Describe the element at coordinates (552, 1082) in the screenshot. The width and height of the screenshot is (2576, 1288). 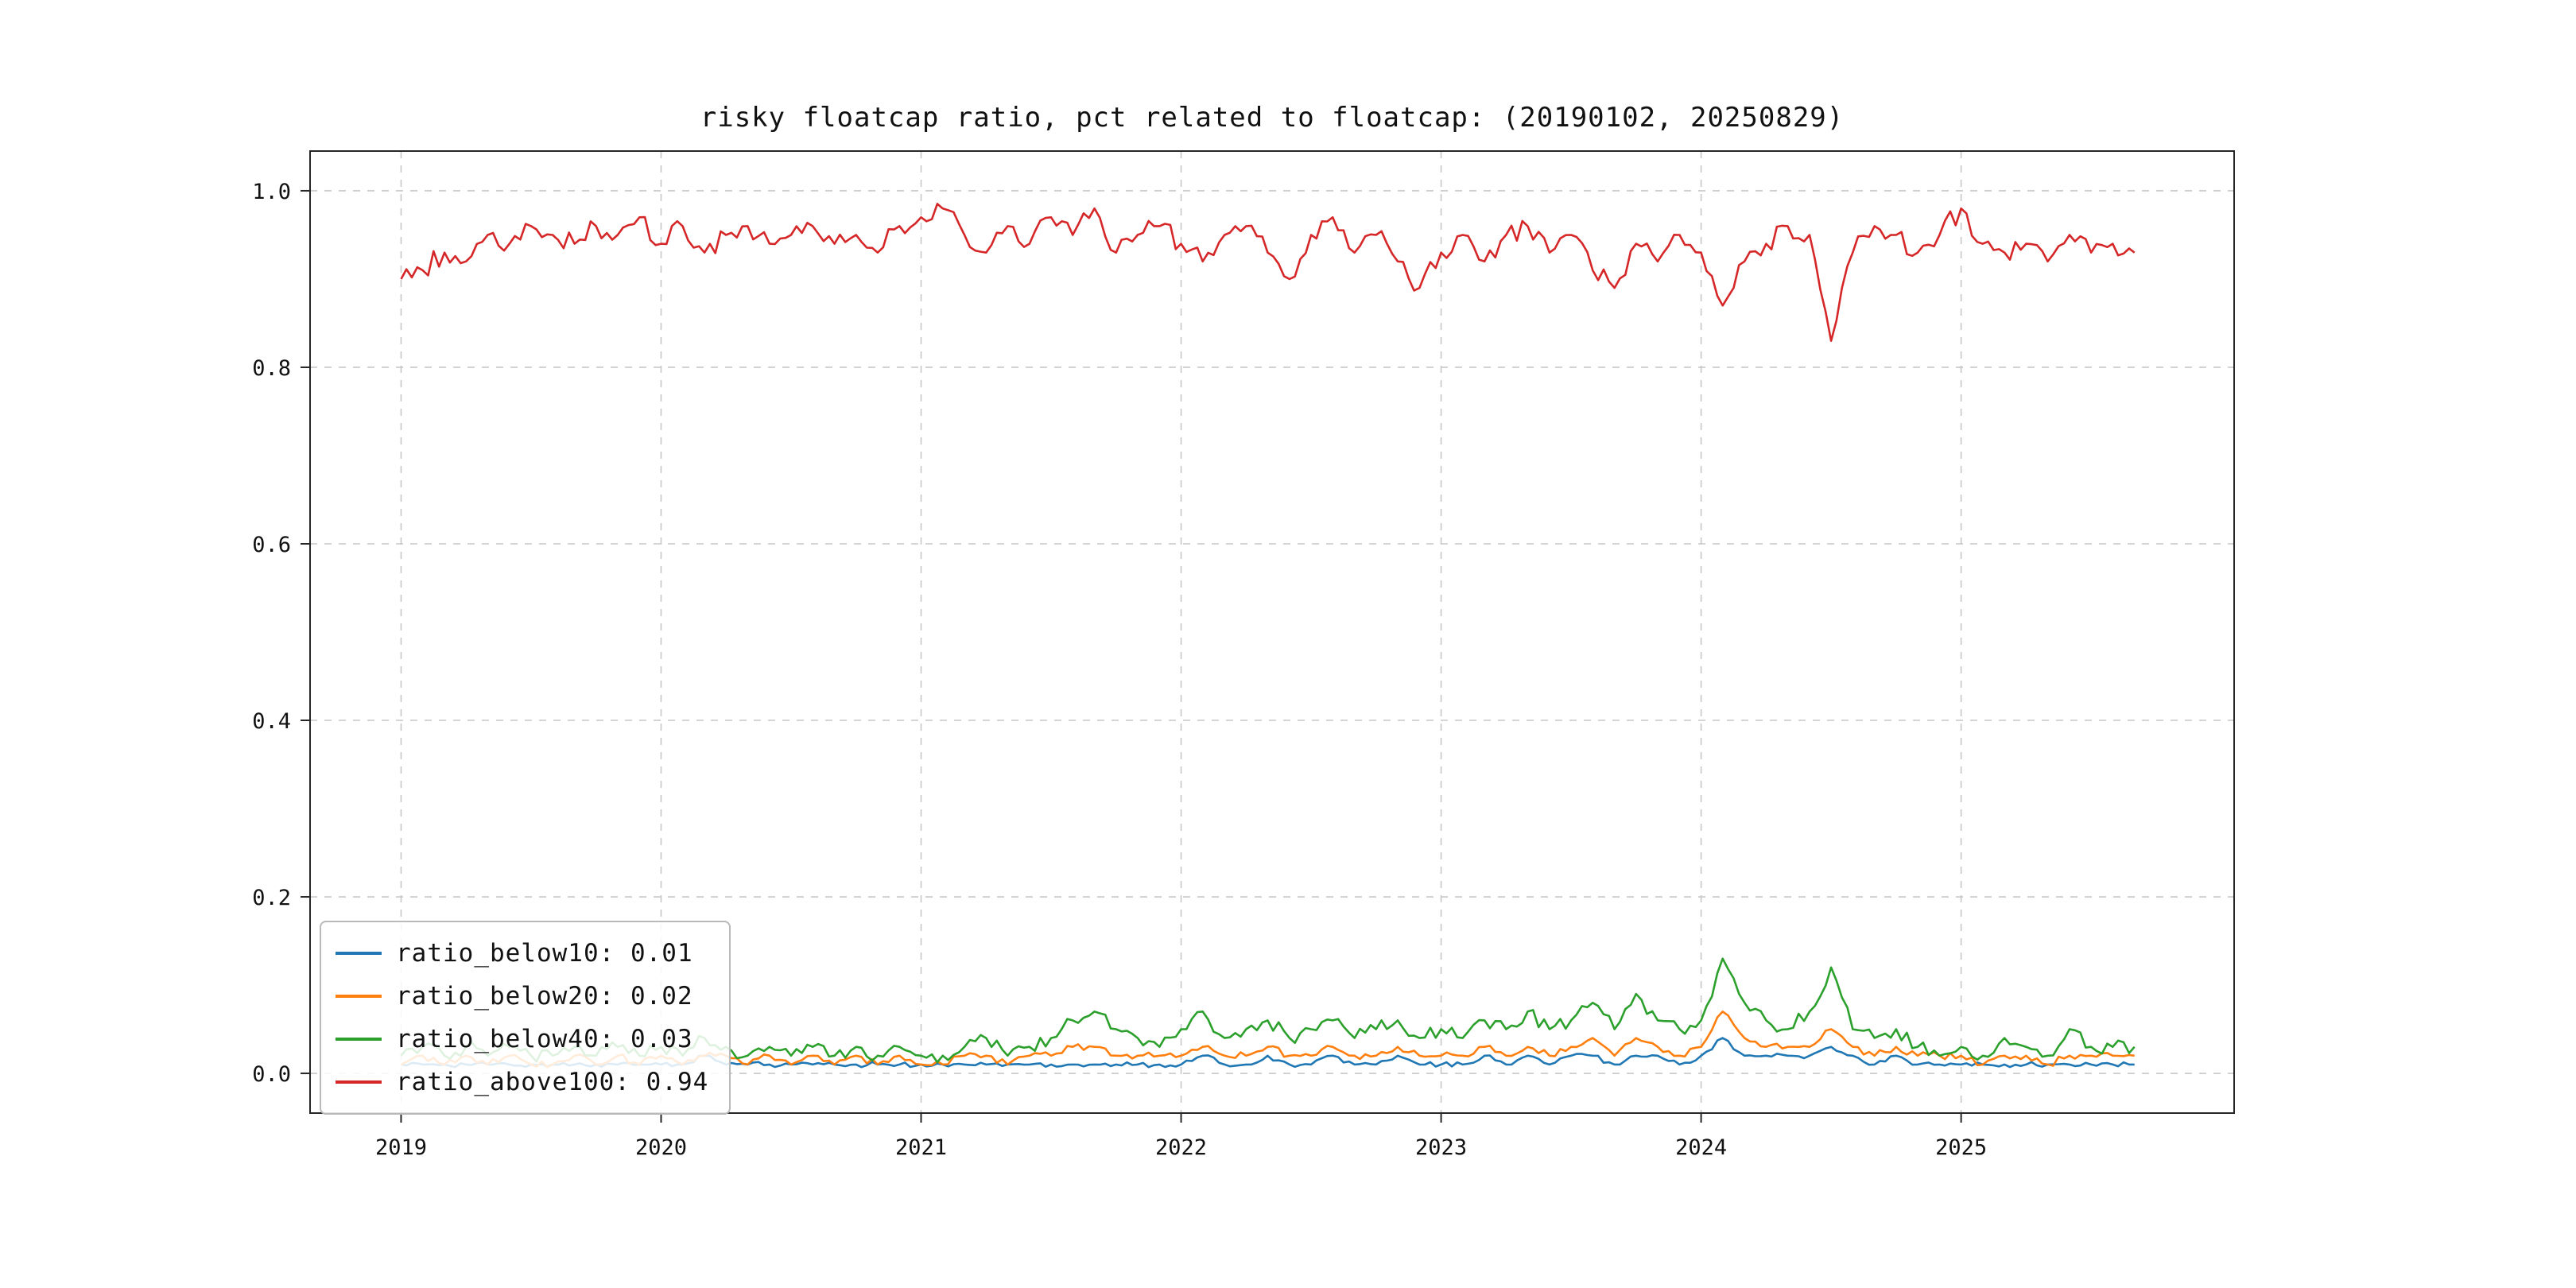
I see `legend-label: ratio_above100: 0.94` at that location.